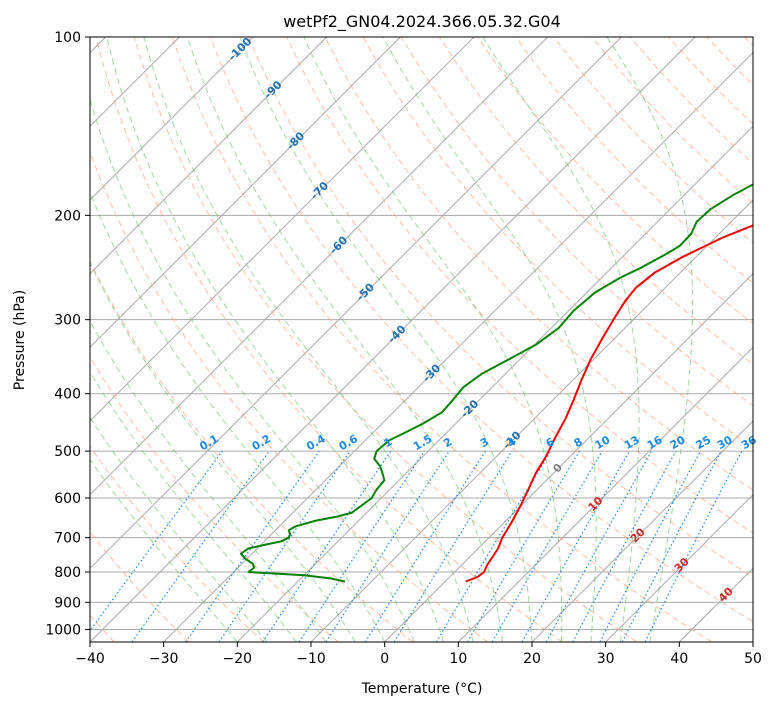  Describe the element at coordinates (422, 22) in the screenshot. I see `chart-title: wetPf2_GN04.2024.366.05.32.G04` at that location.